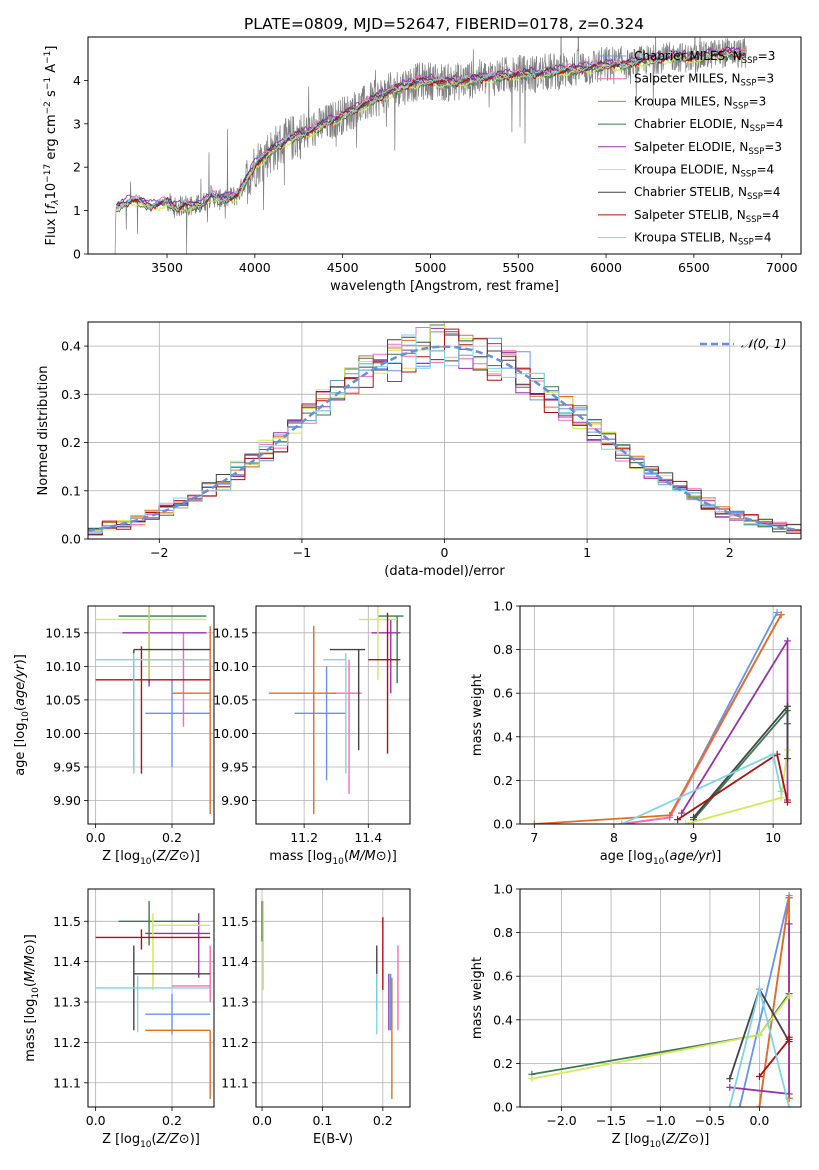 This screenshot has height=1170, width=819. Describe the element at coordinates (71, 394) in the screenshot. I see `y-tick-label: 0.3` at that location.